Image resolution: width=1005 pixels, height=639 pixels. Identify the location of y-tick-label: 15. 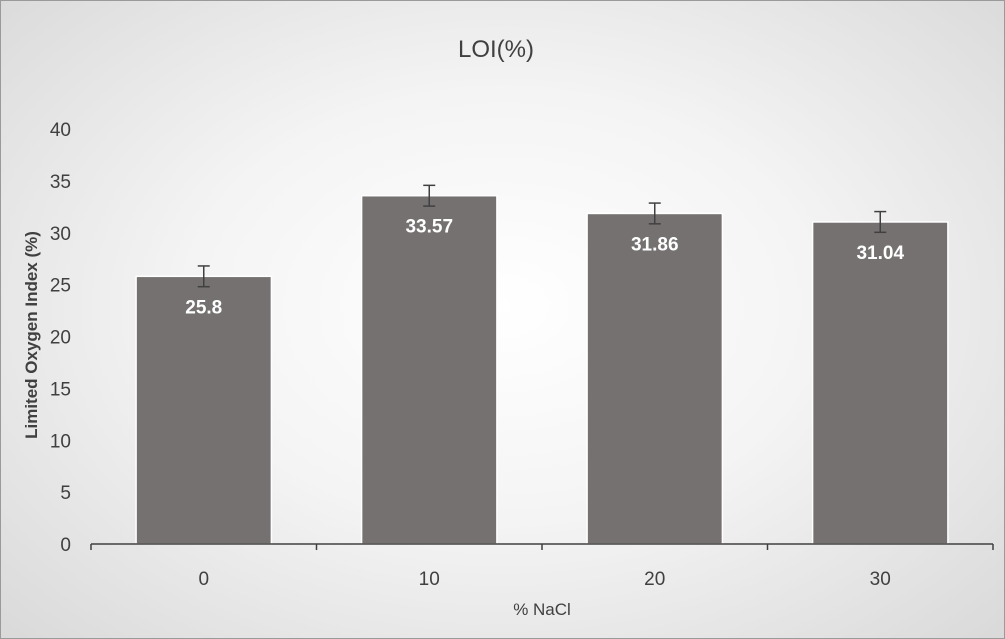
(60, 389).